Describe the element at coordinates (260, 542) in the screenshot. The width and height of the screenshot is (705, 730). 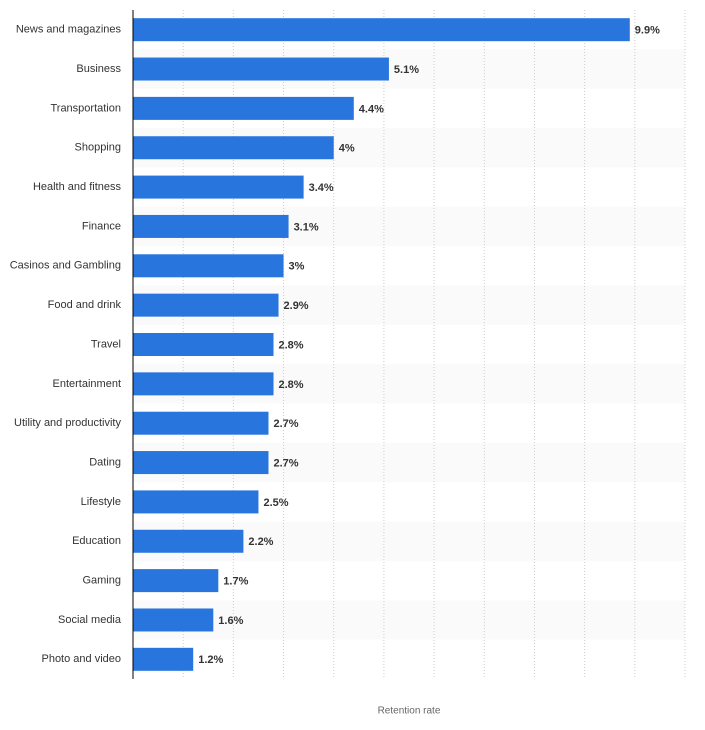
I see `value-label: 2.2%` at that location.